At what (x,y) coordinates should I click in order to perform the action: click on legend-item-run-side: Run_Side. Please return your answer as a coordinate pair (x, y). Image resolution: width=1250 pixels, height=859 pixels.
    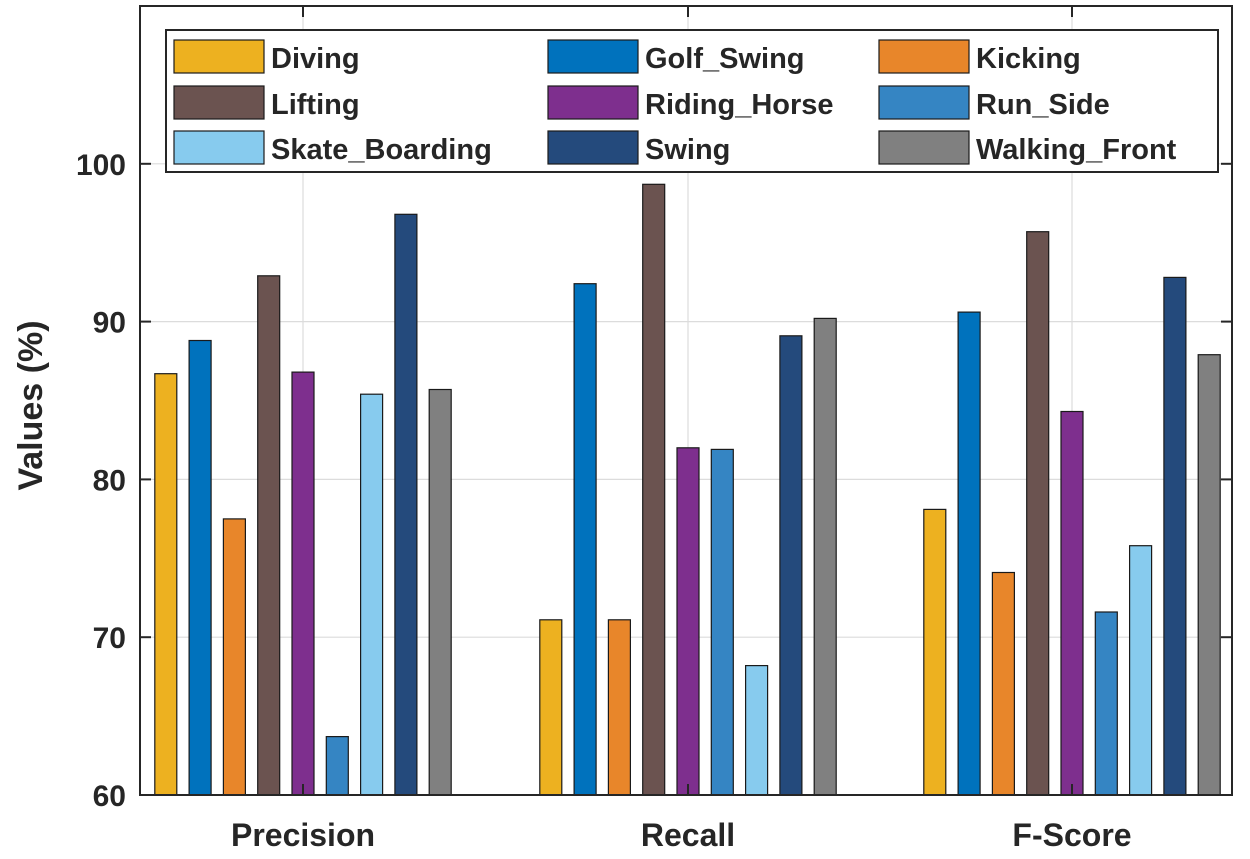
    Looking at the image, I should click on (994, 103).